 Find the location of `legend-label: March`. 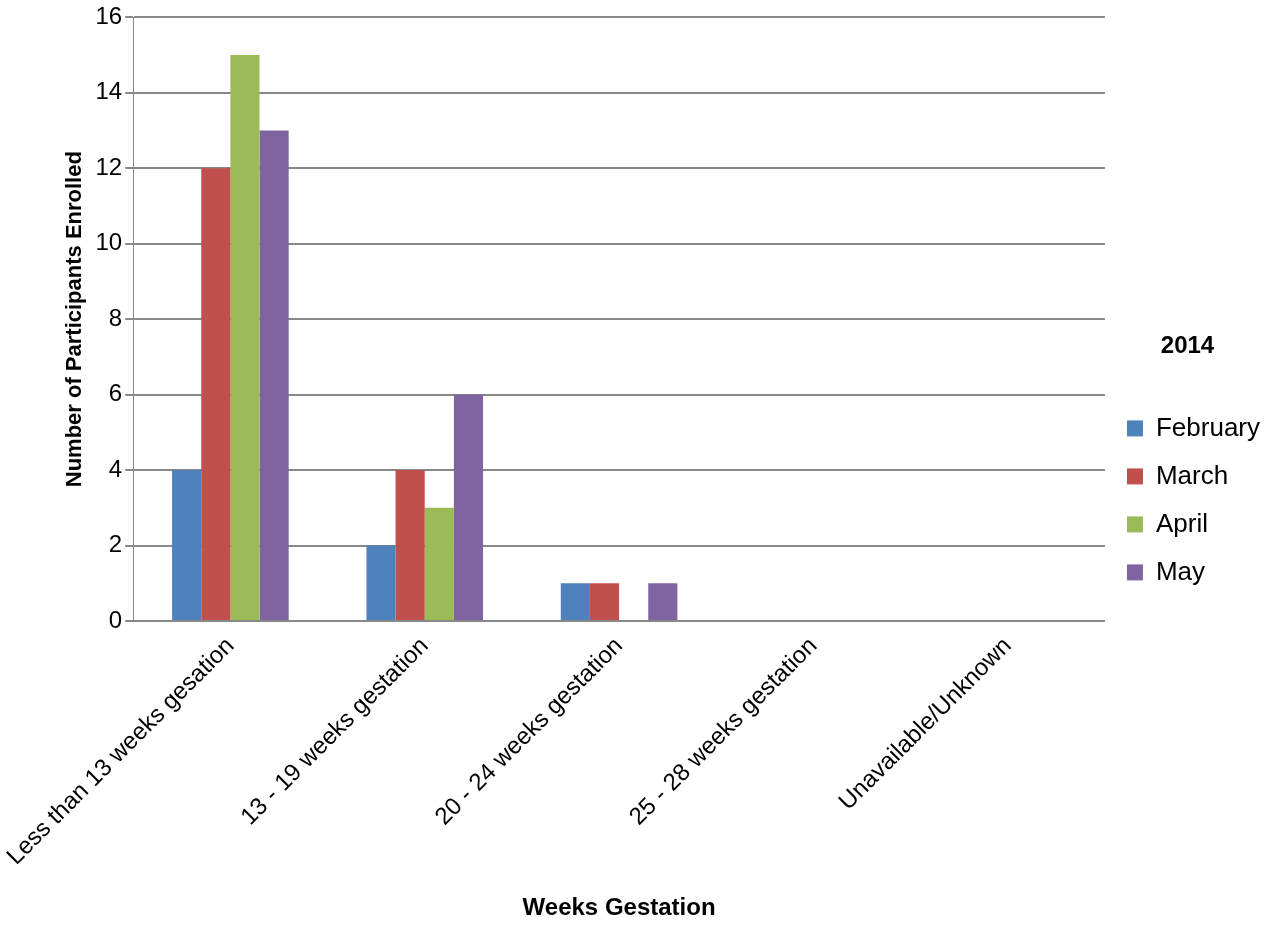

legend-label: March is located at coordinates (1192, 474).